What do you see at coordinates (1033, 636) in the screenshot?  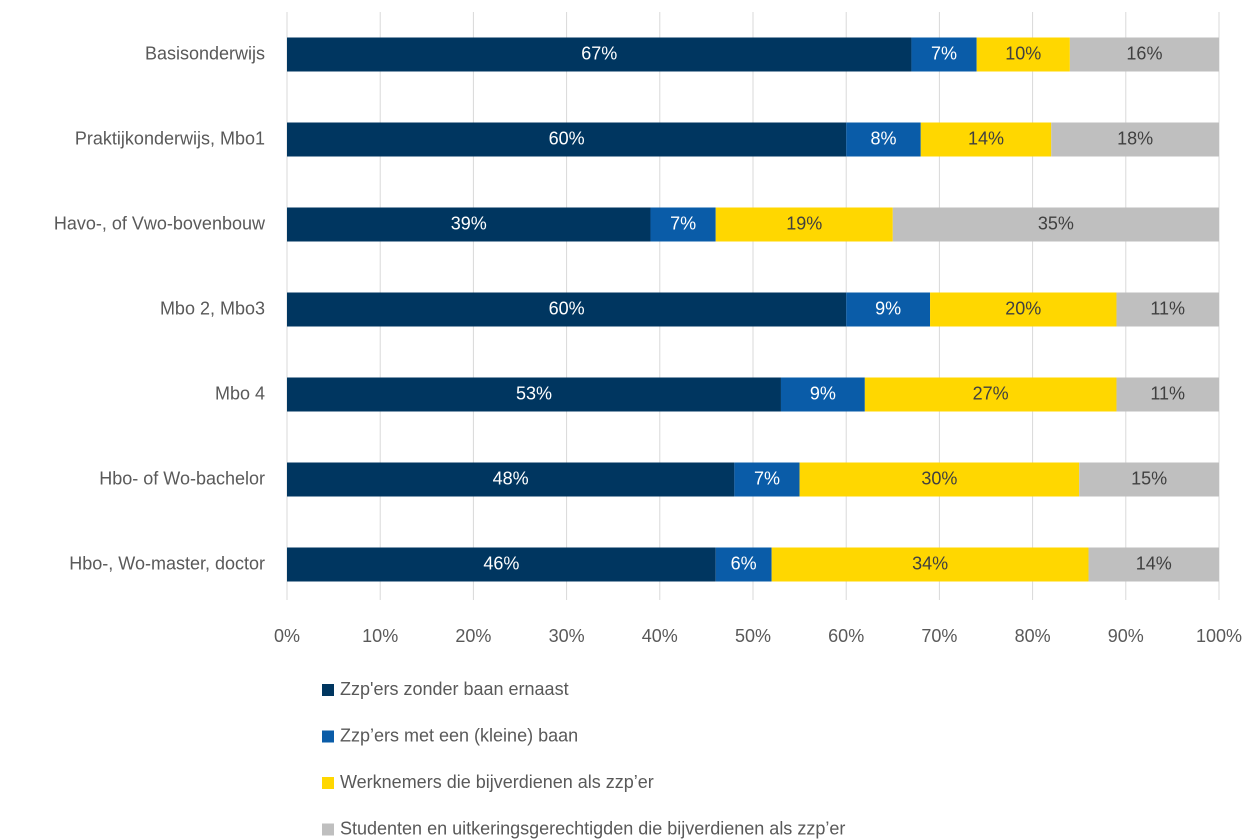 I see `x-tick-label: 80%` at bounding box center [1033, 636].